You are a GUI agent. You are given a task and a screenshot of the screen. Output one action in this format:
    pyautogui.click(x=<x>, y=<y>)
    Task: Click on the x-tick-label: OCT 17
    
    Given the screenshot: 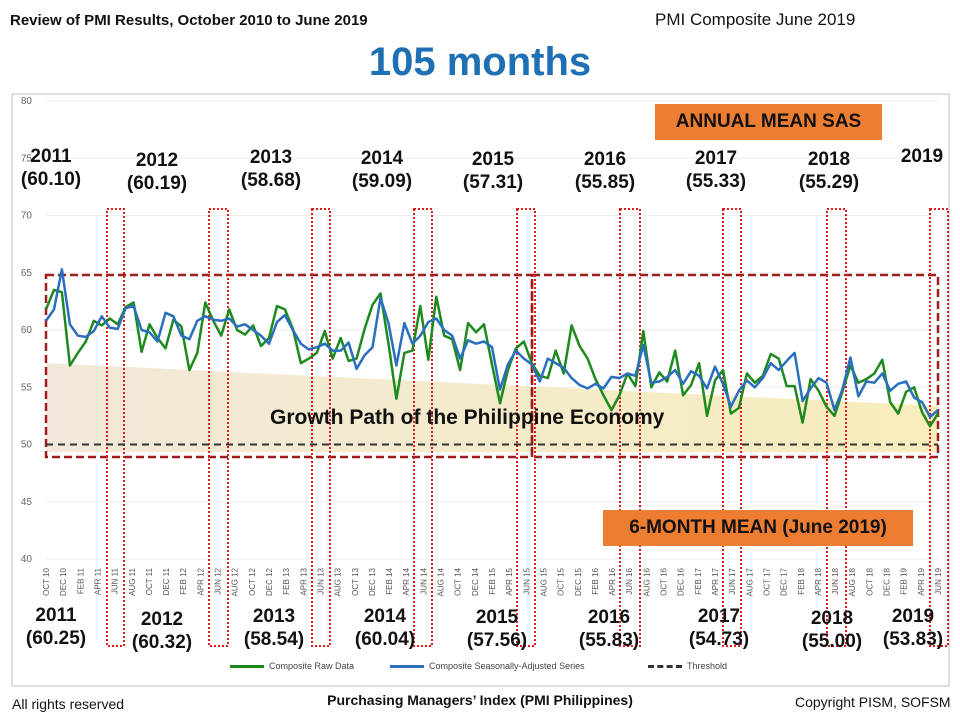 What is the action you would take?
    pyautogui.click(x=766, y=581)
    